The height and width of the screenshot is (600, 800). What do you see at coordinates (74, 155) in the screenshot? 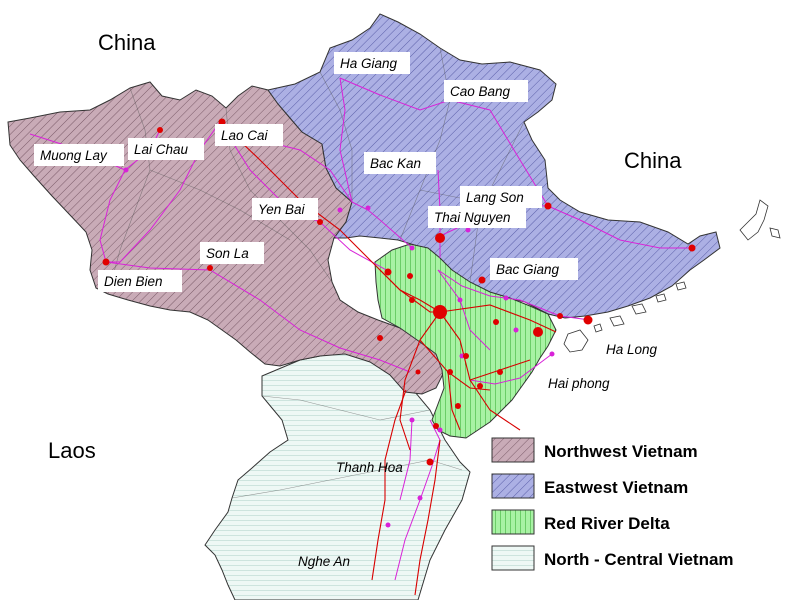
I see `svg-text: Muong Lay` at bounding box center [74, 155].